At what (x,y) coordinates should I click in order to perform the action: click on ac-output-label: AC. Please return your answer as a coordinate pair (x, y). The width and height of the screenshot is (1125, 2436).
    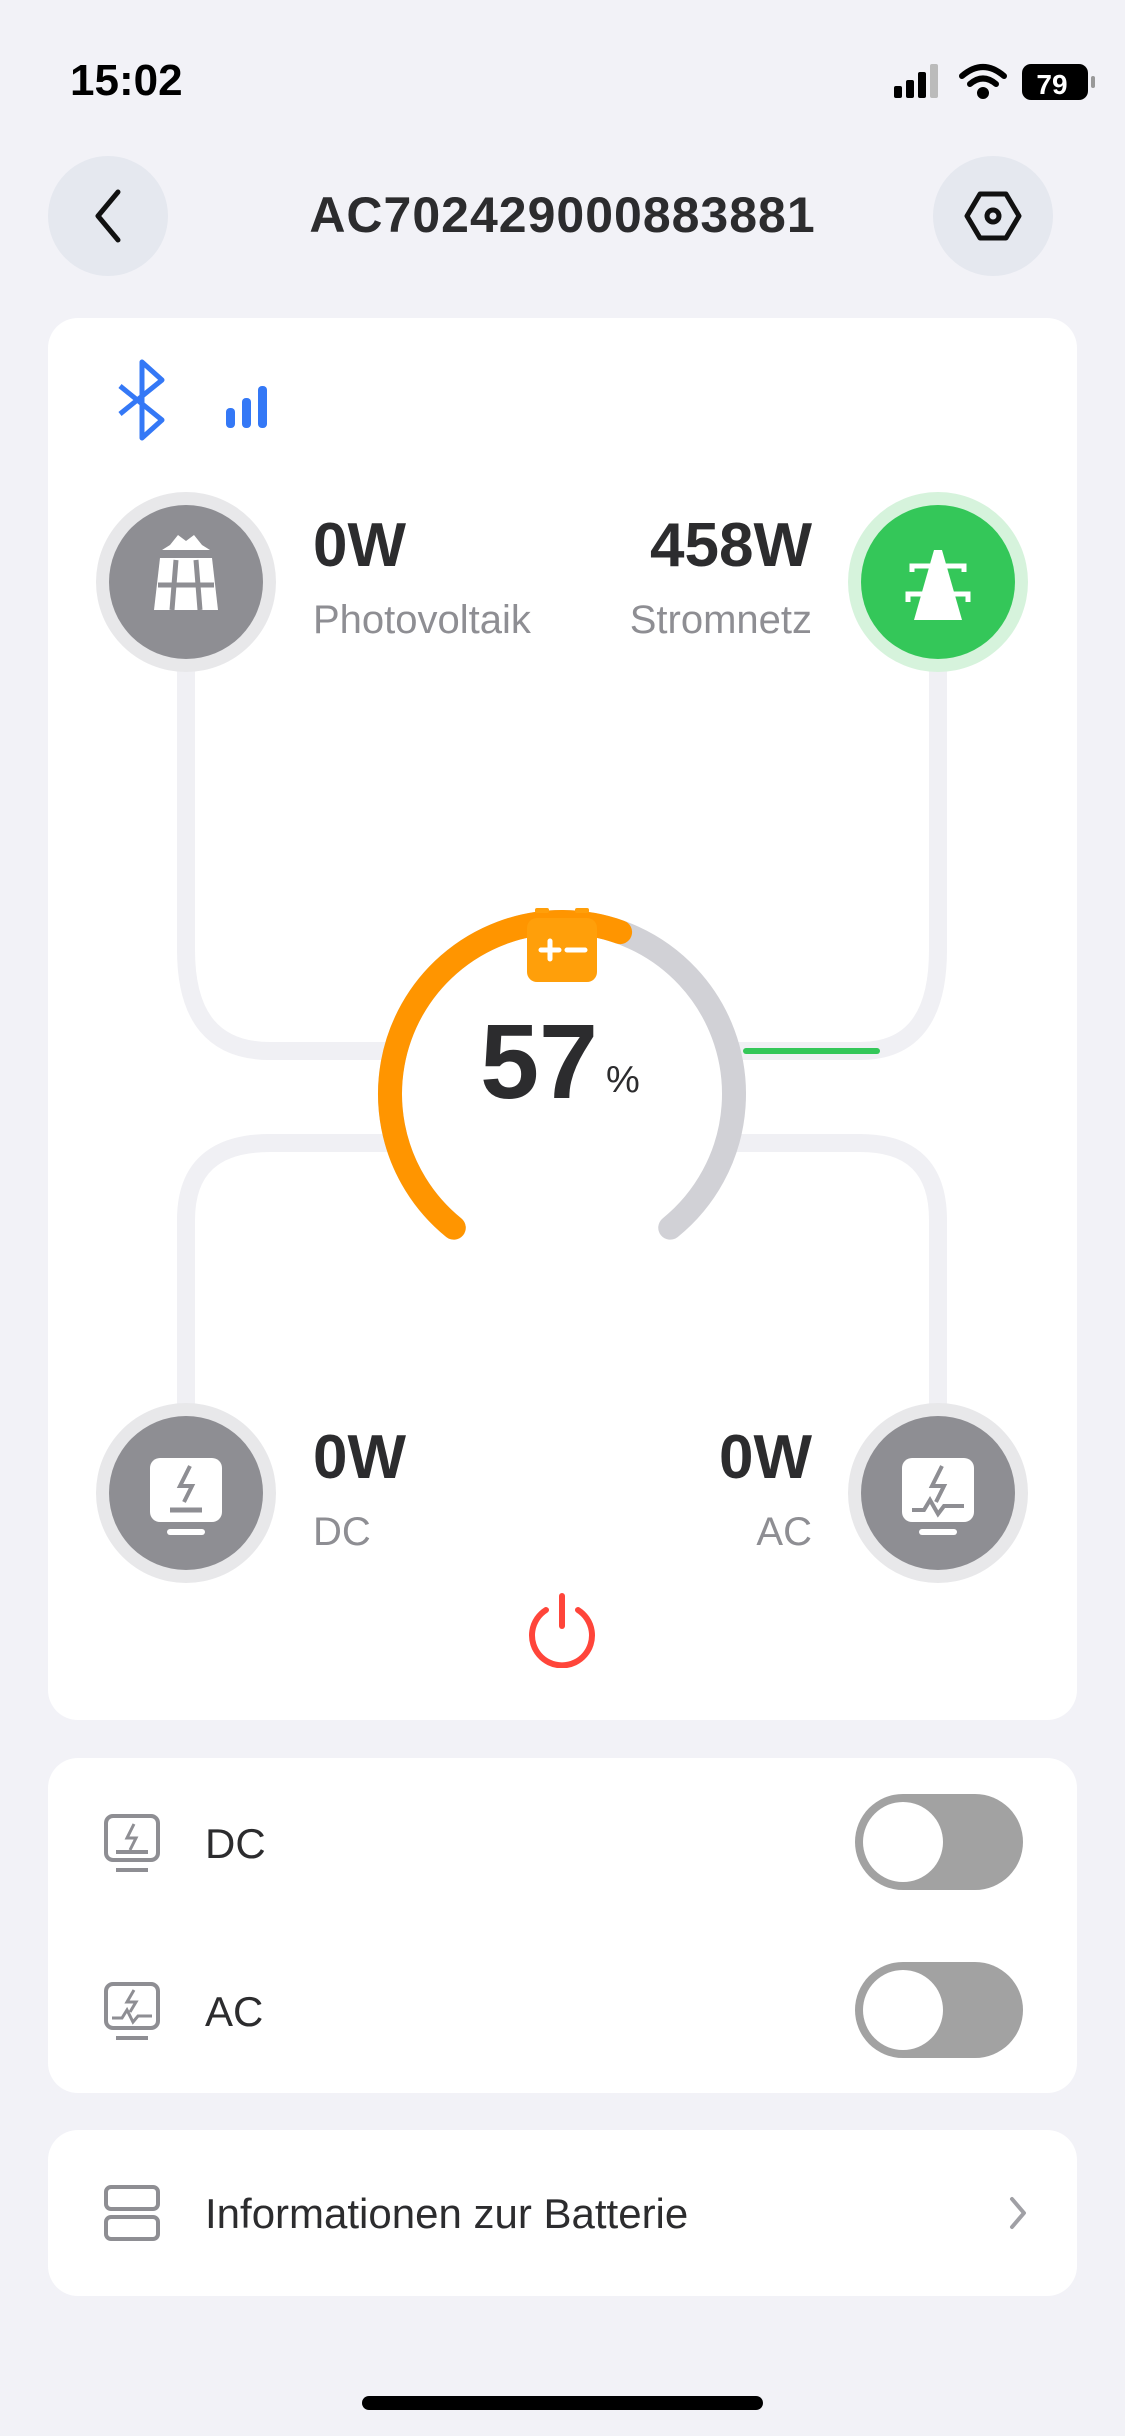
    Looking at the image, I should click on (234, 2011).